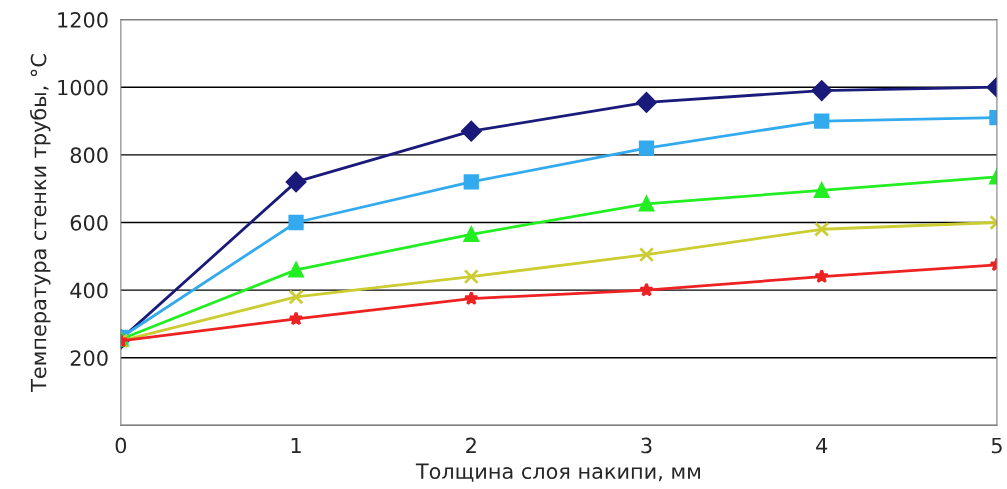 Image resolution: width=1007 pixels, height=489 pixels. What do you see at coordinates (557, 472) in the screenshot?
I see `x-axis-title: Толщина слоя накипи, мм` at bounding box center [557, 472].